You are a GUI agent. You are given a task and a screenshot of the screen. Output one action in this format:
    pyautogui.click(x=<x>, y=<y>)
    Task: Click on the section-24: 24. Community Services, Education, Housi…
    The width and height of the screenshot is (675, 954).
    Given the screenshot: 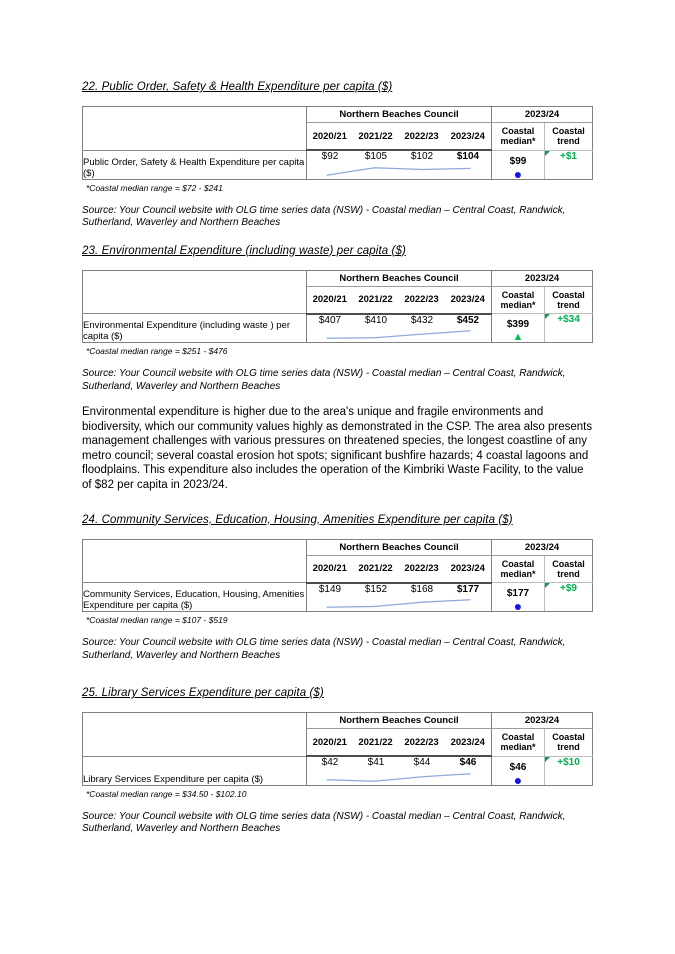 What is the action you would take?
    pyautogui.click(x=338, y=588)
    